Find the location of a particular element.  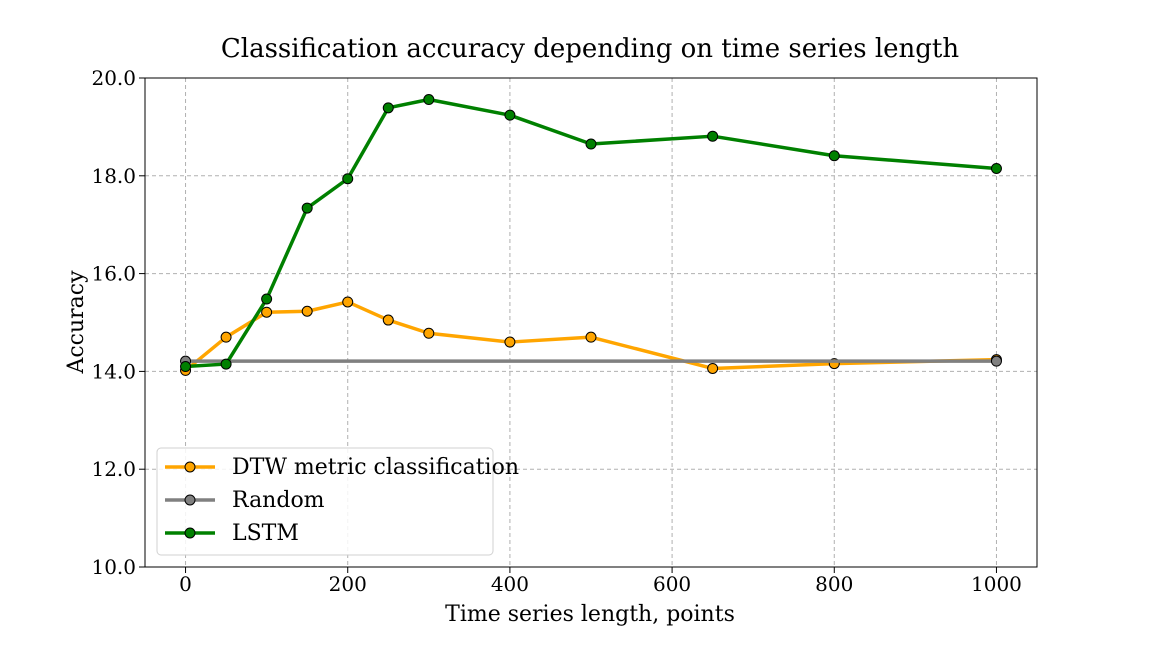

legend-item: Random is located at coordinates (245, 500).